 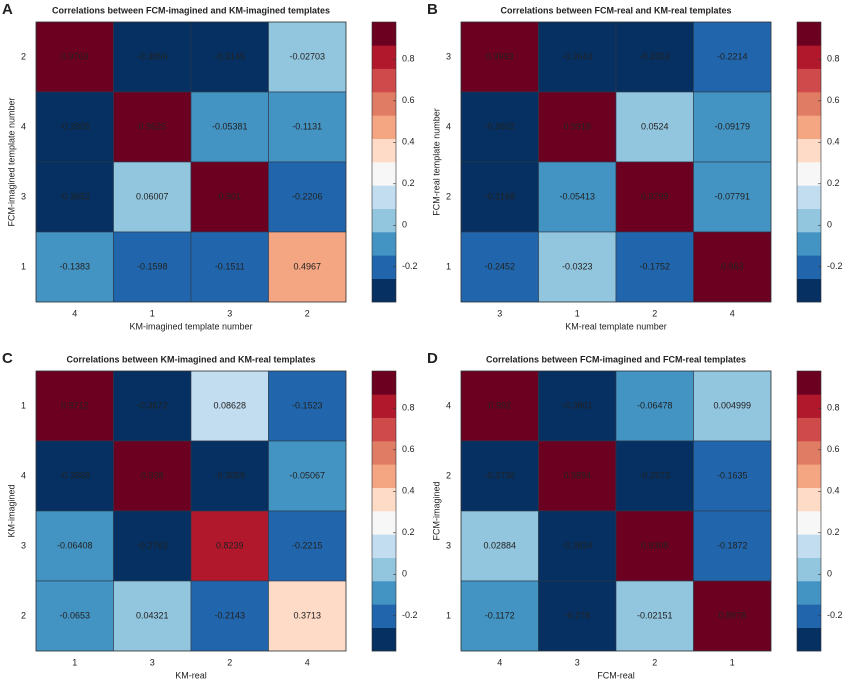 What do you see at coordinates (436, 162) in the screenshot?
I see `y-axis-label: FCM-real template number` at bounding box center [436, 162].